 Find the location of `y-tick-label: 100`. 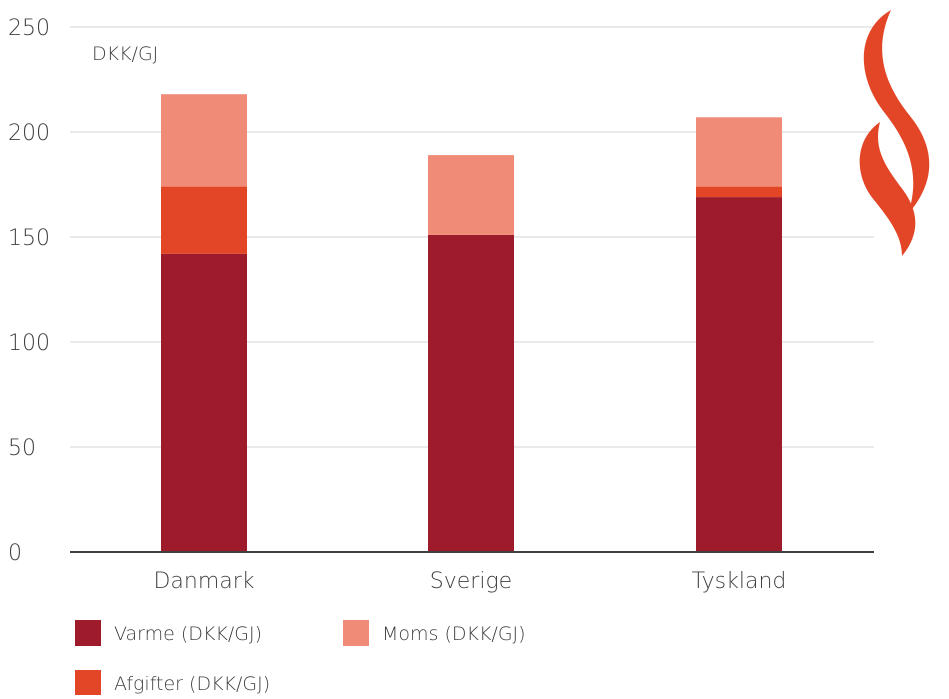

y-tick-label: 100 is located at coordinates (29, 343).